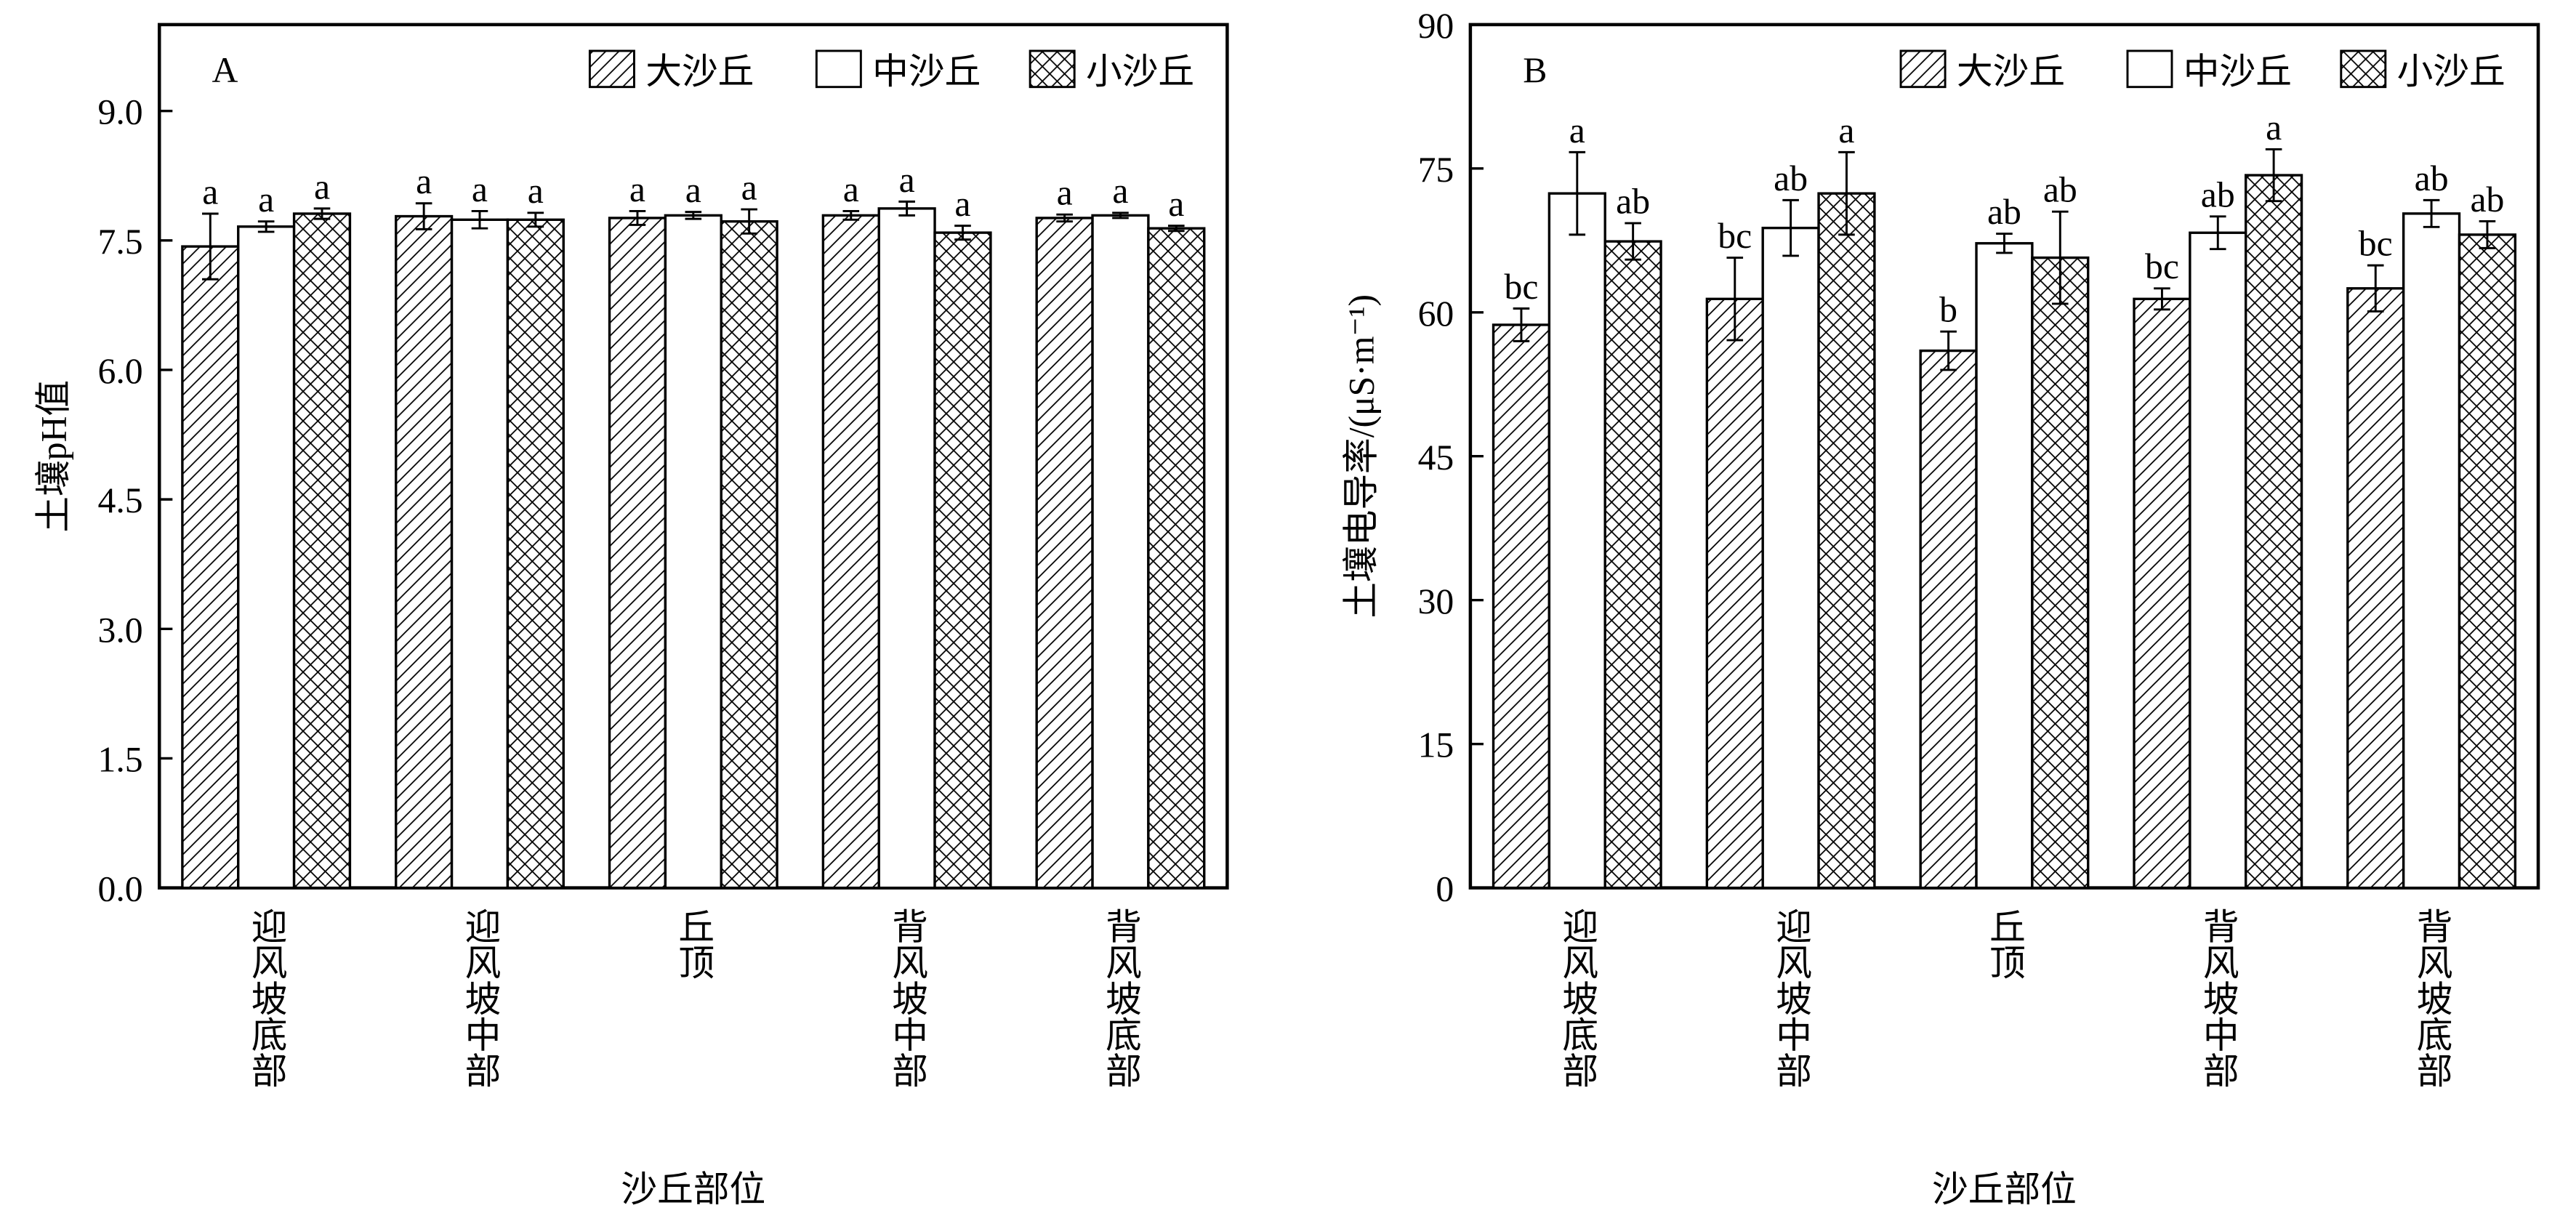  I want to click on y-tick-label: 3.0, so click(119, 630).